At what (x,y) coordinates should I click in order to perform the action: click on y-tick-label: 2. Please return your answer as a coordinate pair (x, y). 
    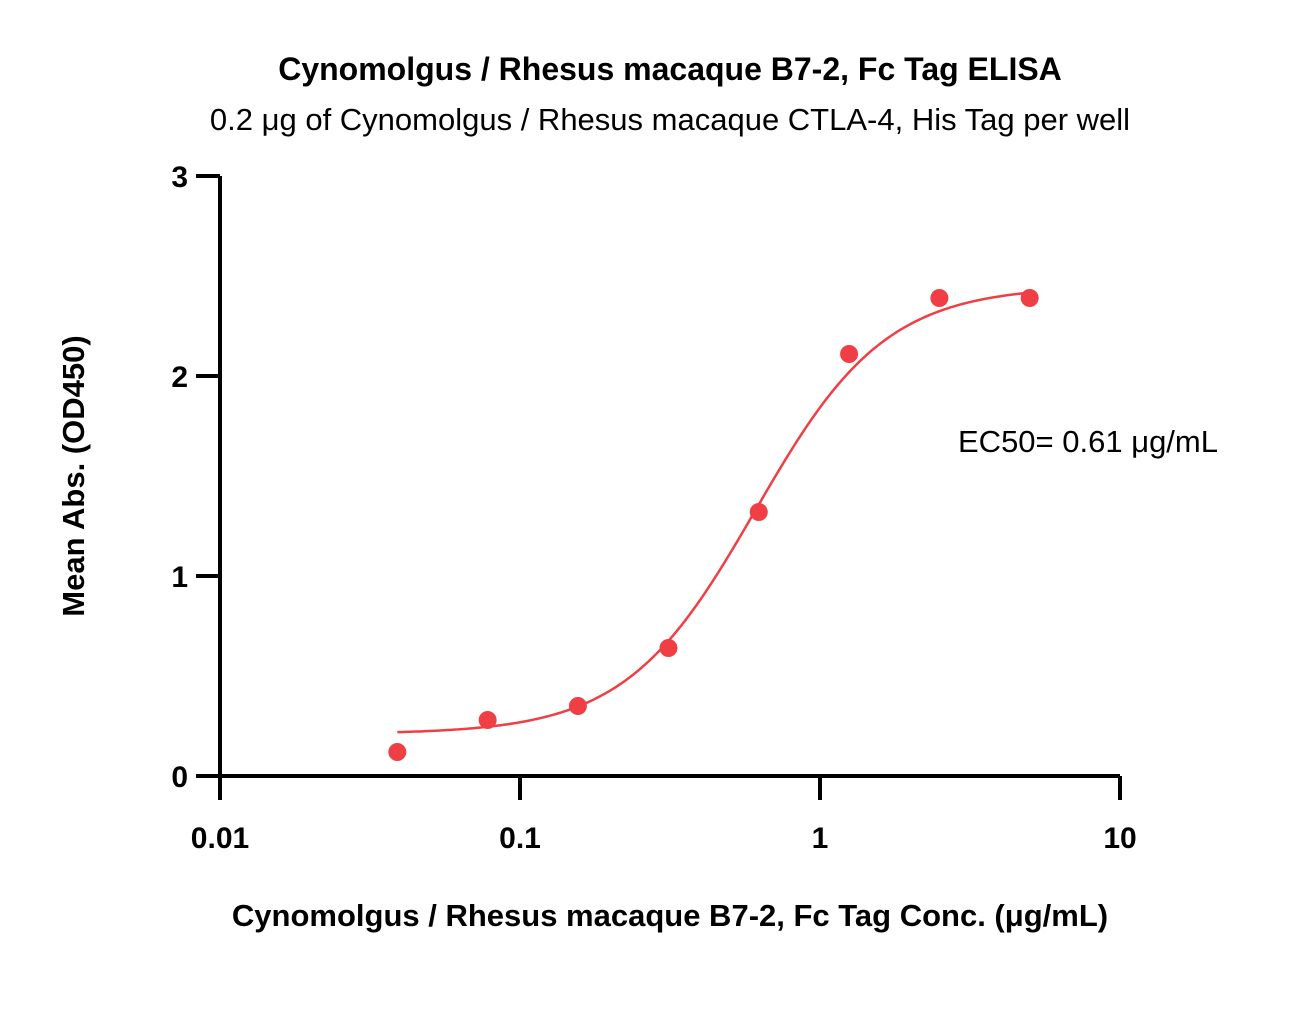
    Looking at the image, I should click on (179, 377).